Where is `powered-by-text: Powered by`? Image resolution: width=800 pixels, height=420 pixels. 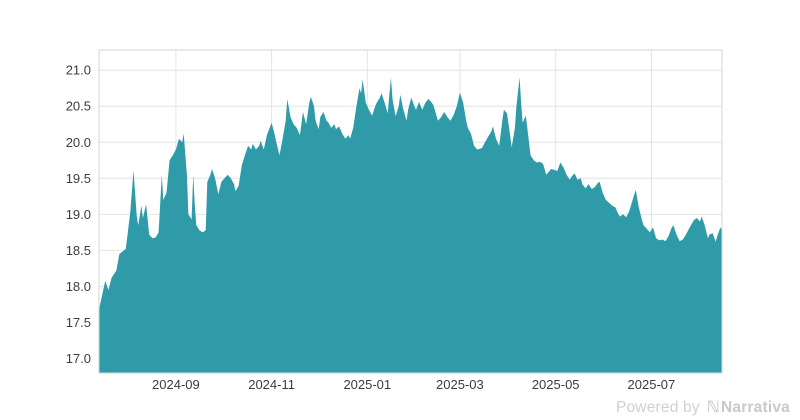
powered-by-text: Powered by is located at coordinates (657, 407).